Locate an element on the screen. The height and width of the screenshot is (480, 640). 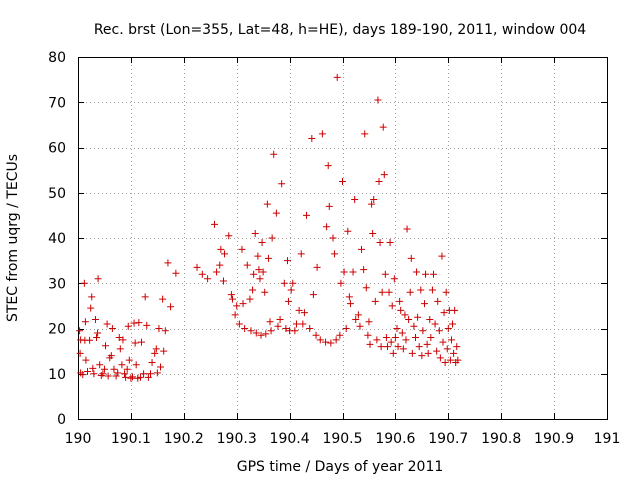
x-tick-label: 190.9 is located at coordinates (554, 439).